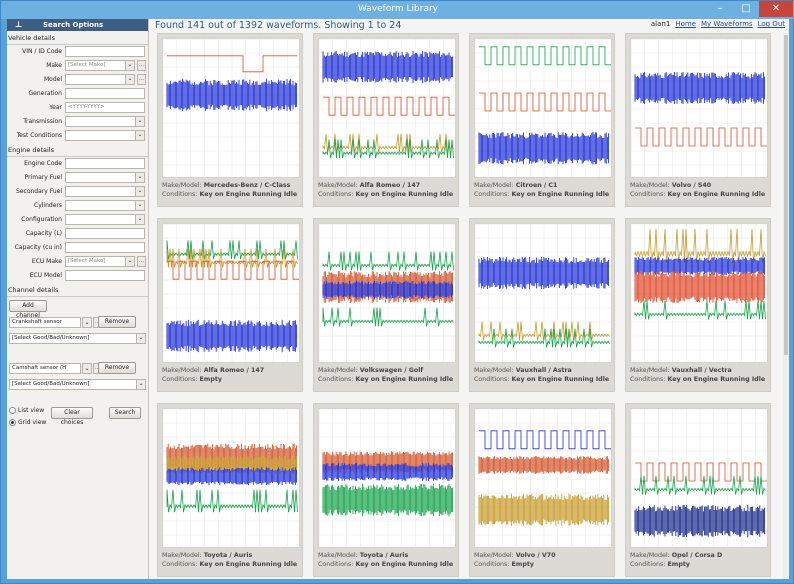 Image resolution: width=794 pixels, height=584 pixels. Describe the element at coordinates (771, 24) in the screenshot. I see `logout-link: Log Out` at that location.